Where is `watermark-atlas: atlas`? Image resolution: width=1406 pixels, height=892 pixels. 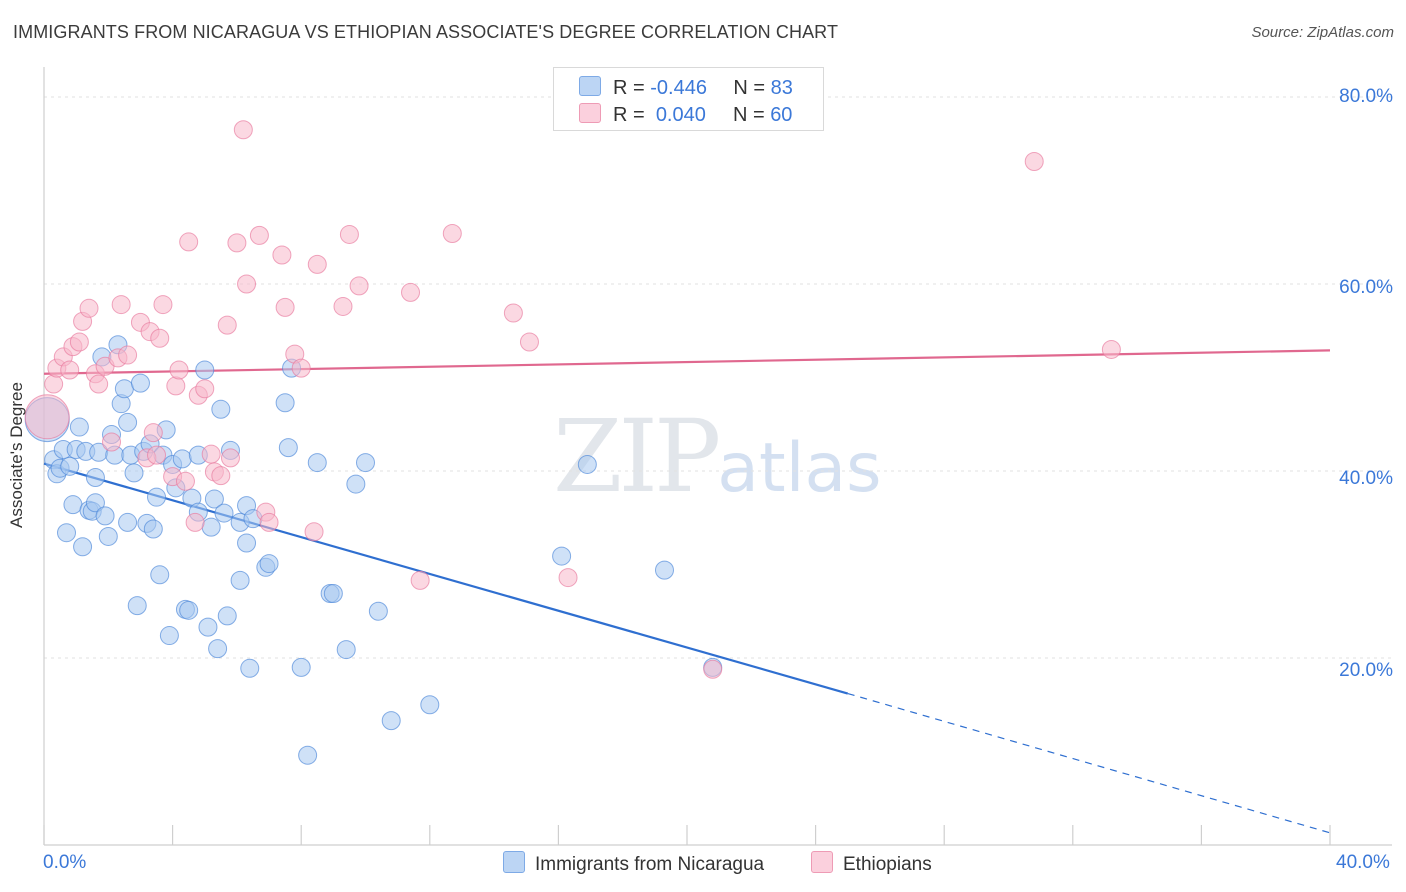 watermark-atlas: atlas is located at coordinates (799, 468).